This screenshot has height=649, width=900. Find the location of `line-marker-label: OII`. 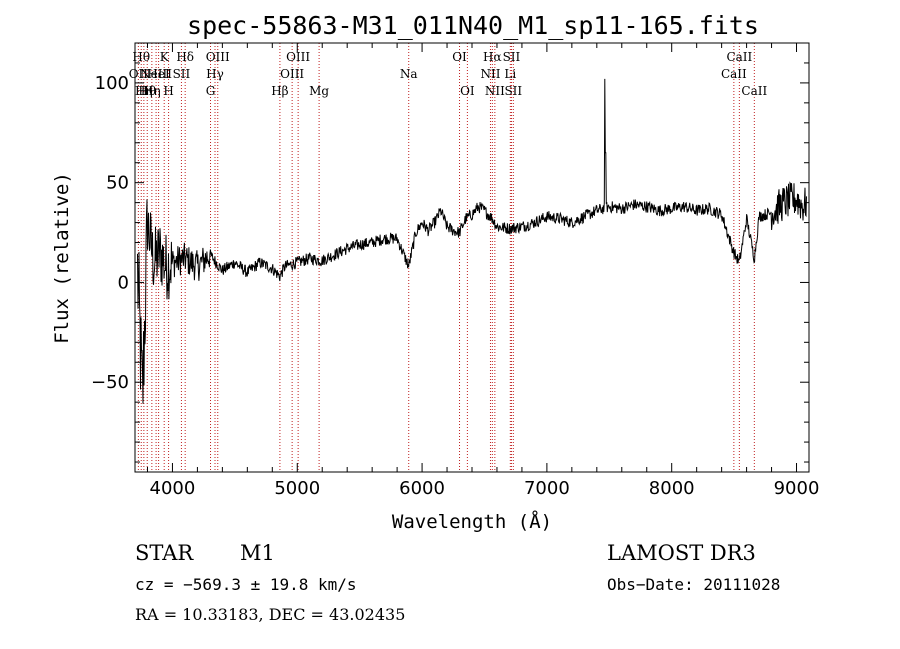

line-marker-label: OII is located at coordinates (139, 74).